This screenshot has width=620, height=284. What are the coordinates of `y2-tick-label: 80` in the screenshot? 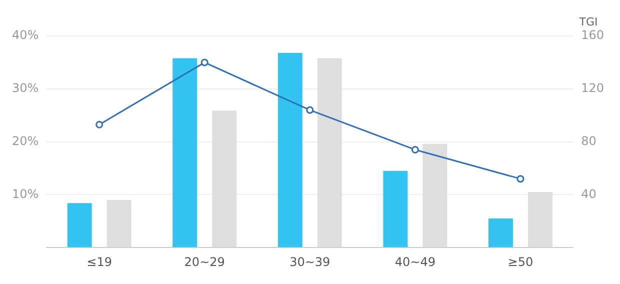 It's located at (588, 141).